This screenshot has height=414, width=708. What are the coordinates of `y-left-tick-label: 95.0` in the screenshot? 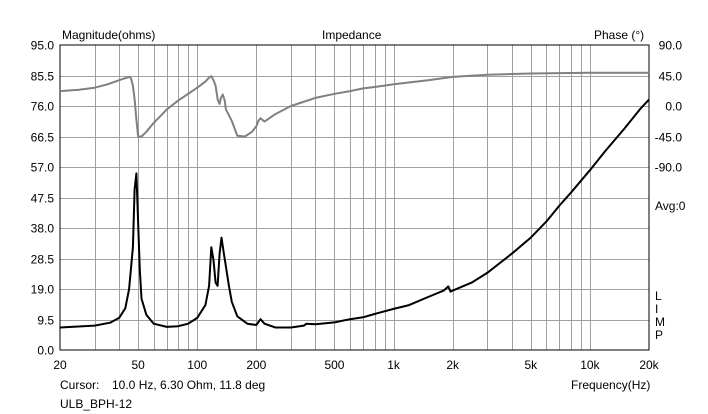 It's located at (43, 46).